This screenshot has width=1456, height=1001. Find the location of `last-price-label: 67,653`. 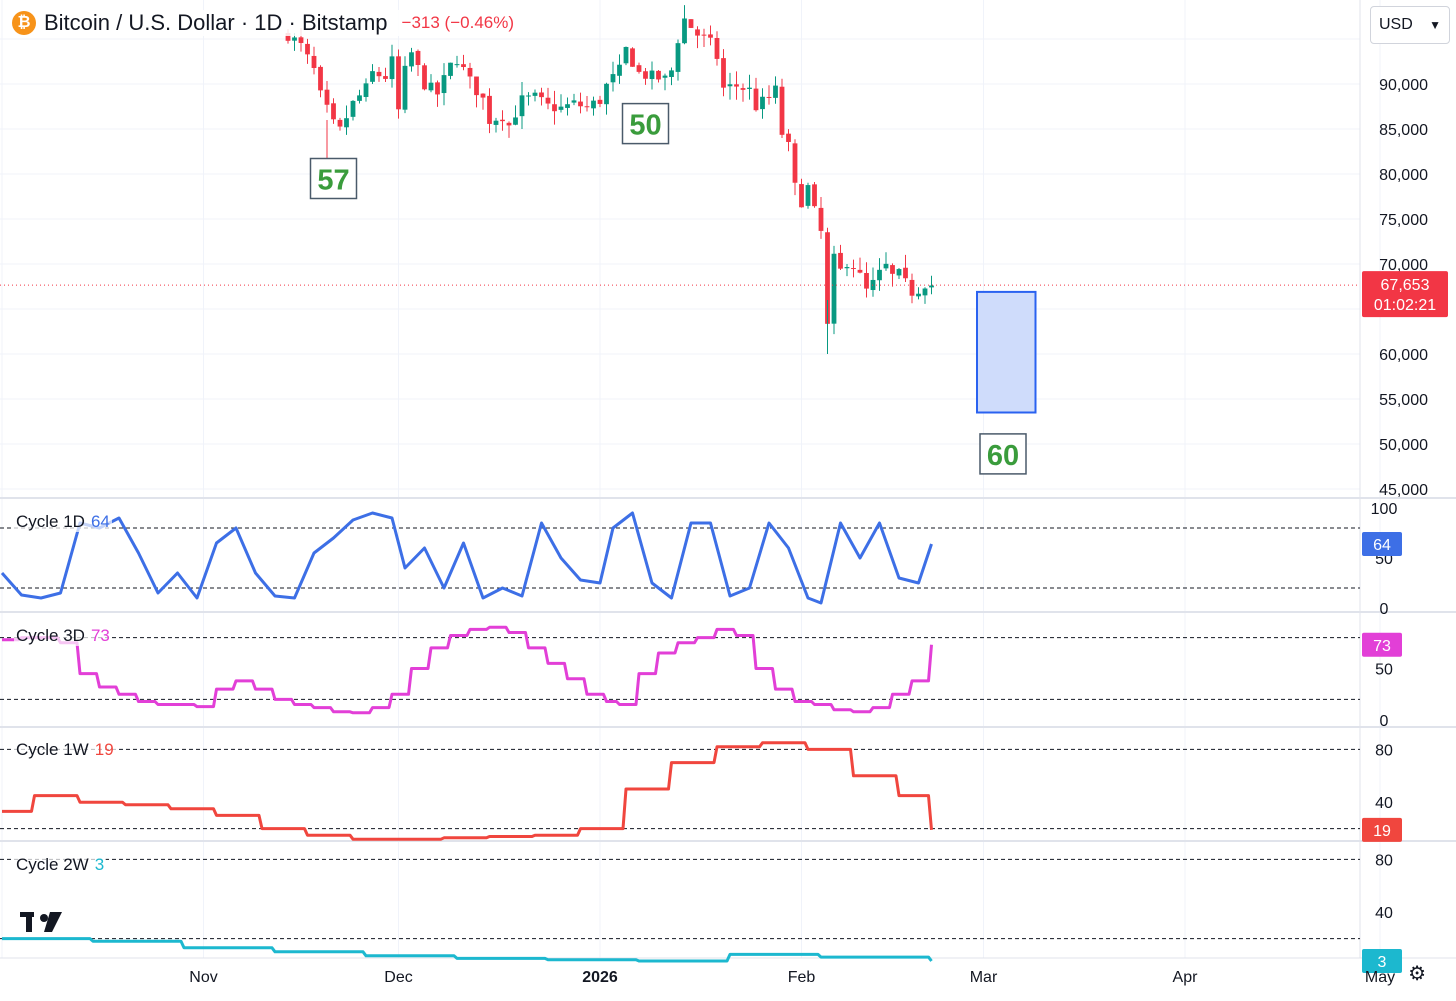

last-price-label: 67,653 is located at coordinates (1405, 285).